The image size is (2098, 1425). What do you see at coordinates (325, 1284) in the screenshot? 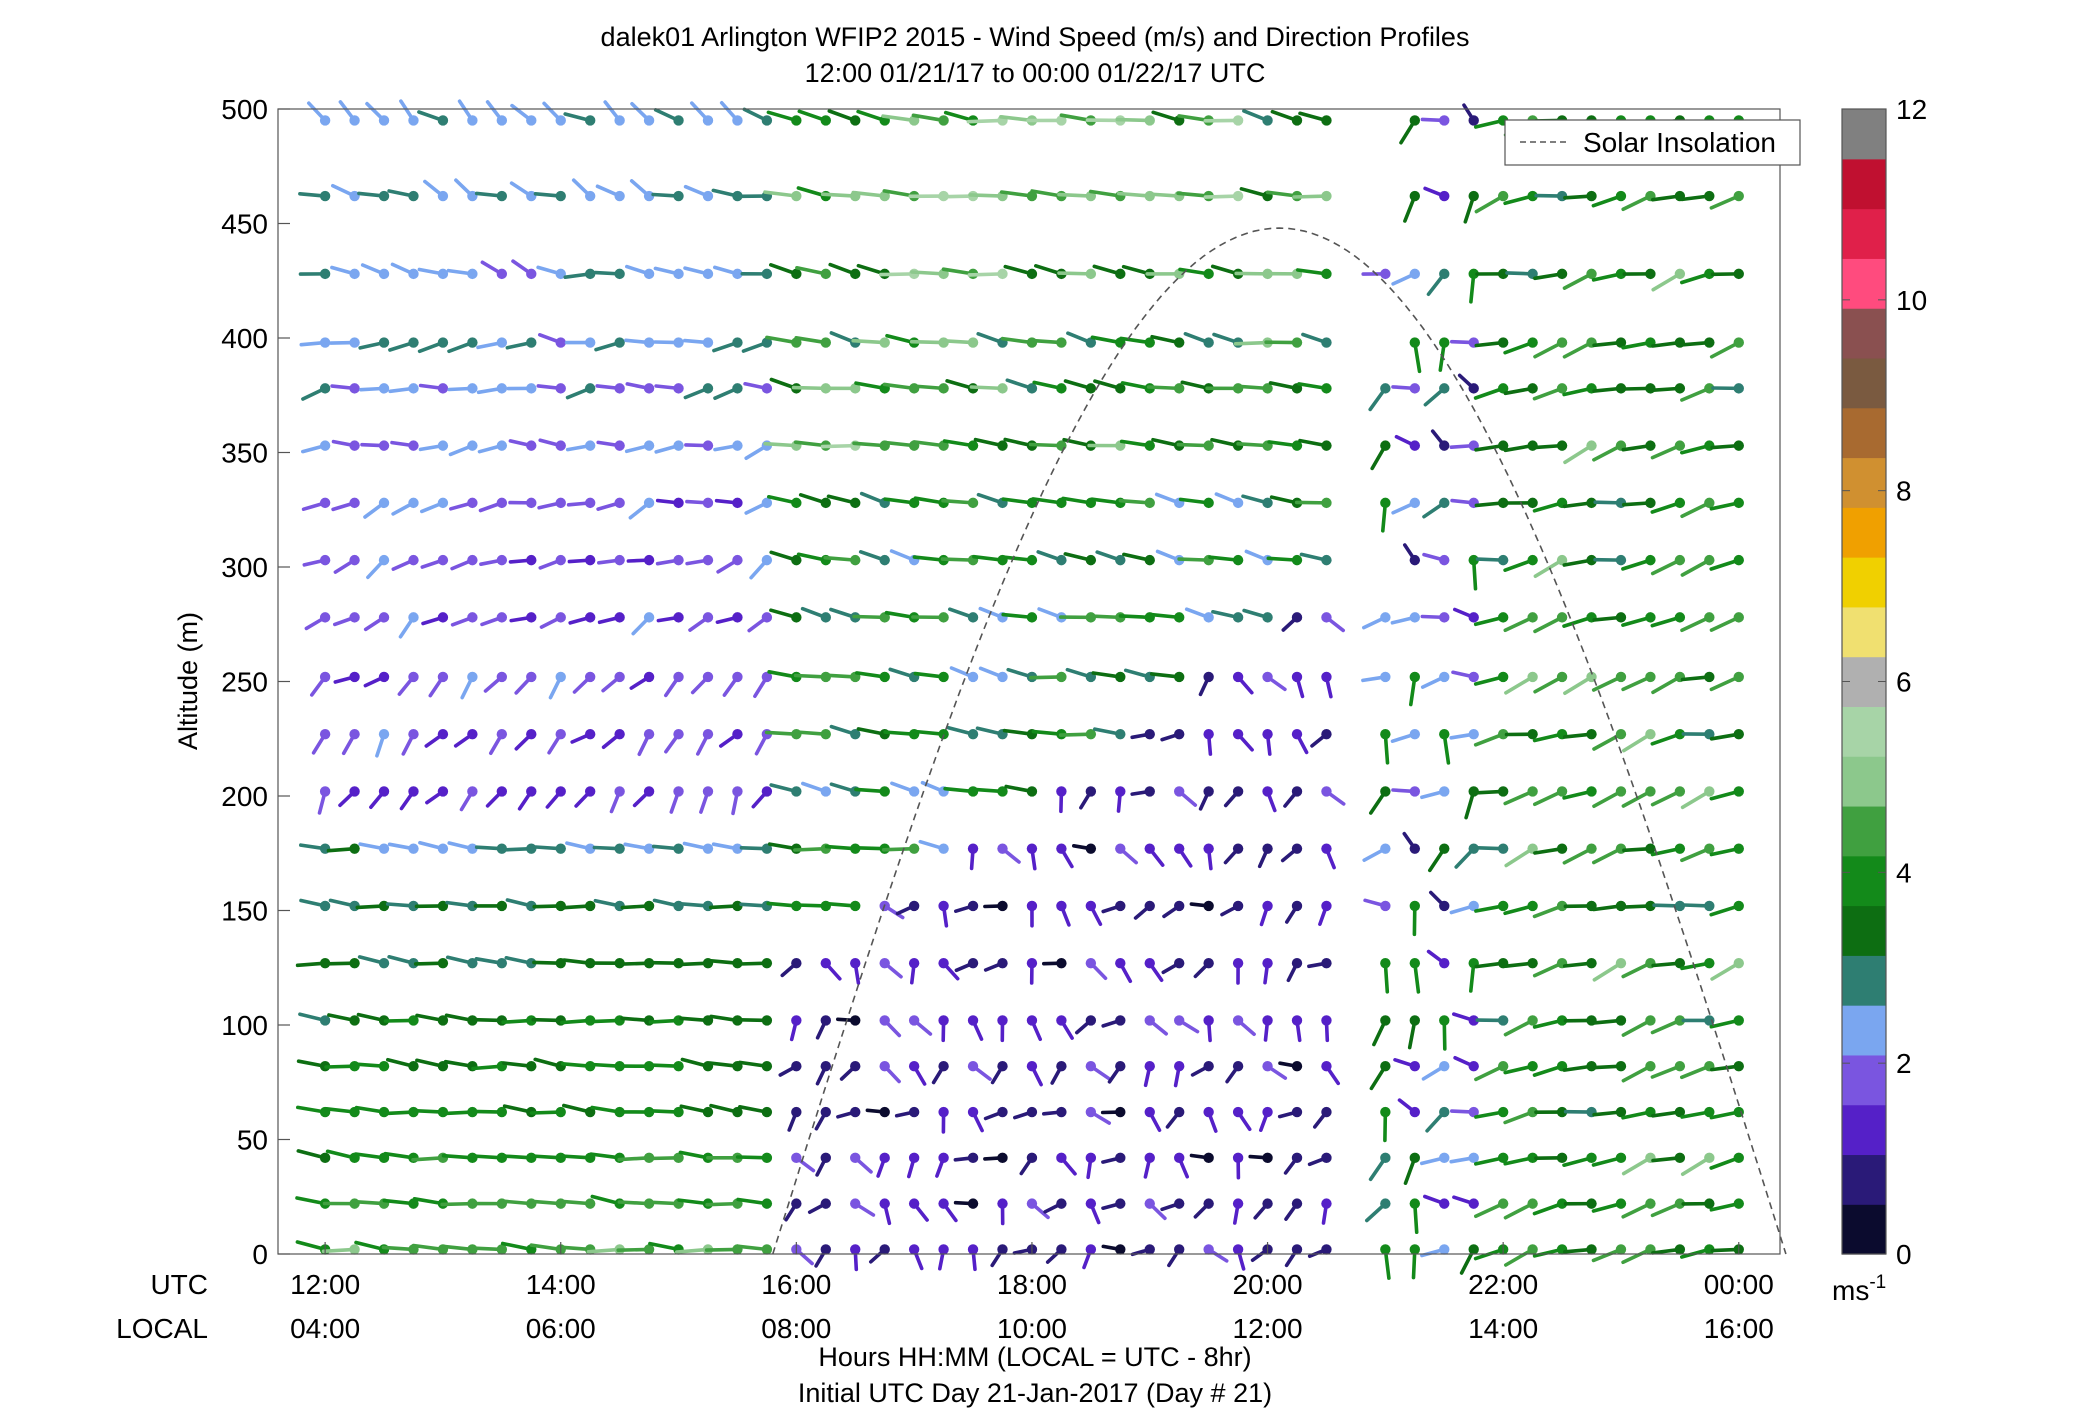
I see `x-tick-label-utc: 12:00` at bounding box center [325, 1284].